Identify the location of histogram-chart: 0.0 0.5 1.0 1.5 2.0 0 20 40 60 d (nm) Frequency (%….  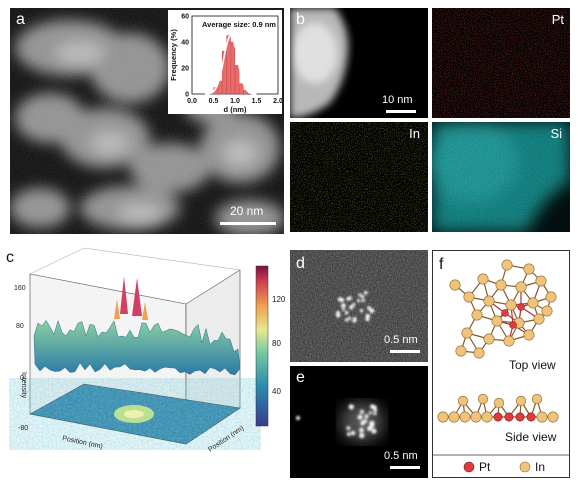
(225, 64).